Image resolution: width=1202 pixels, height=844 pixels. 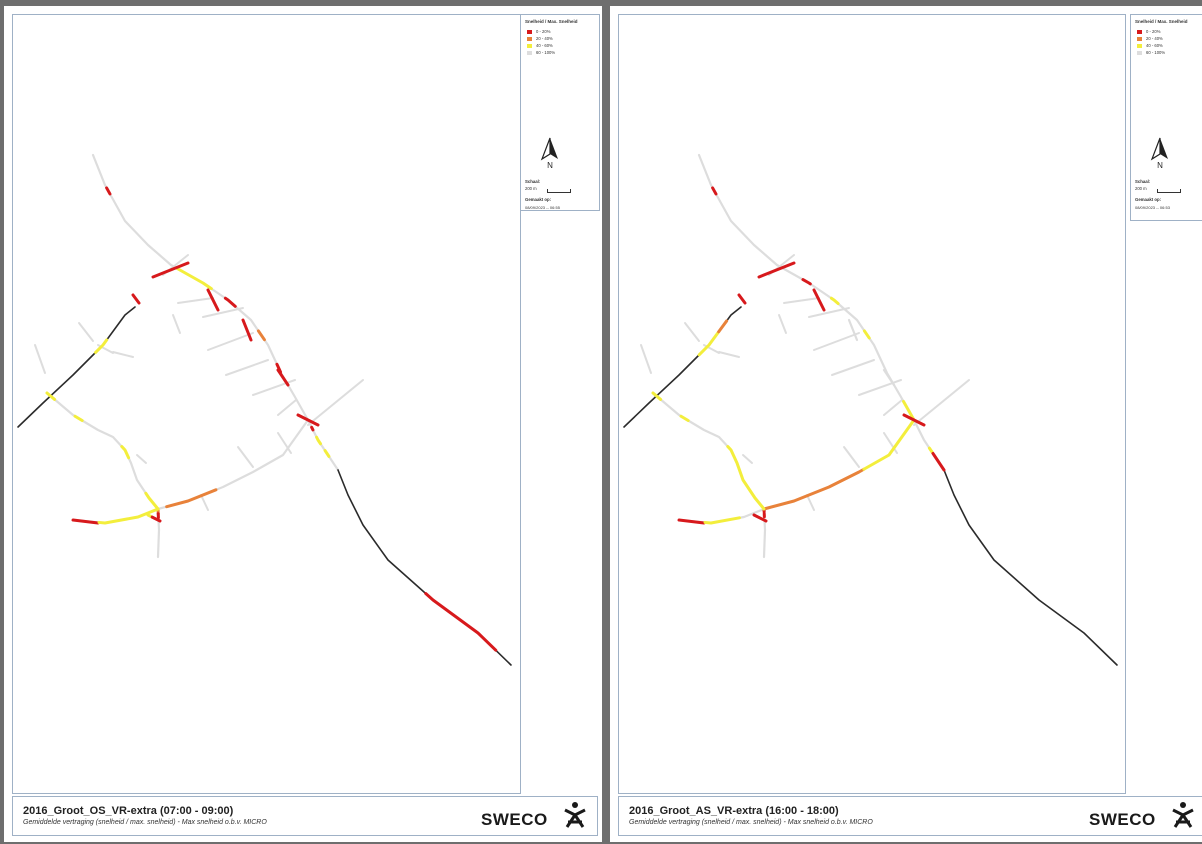 I want to click on north-arrow-icon: N, so click(x=1159, y=153).